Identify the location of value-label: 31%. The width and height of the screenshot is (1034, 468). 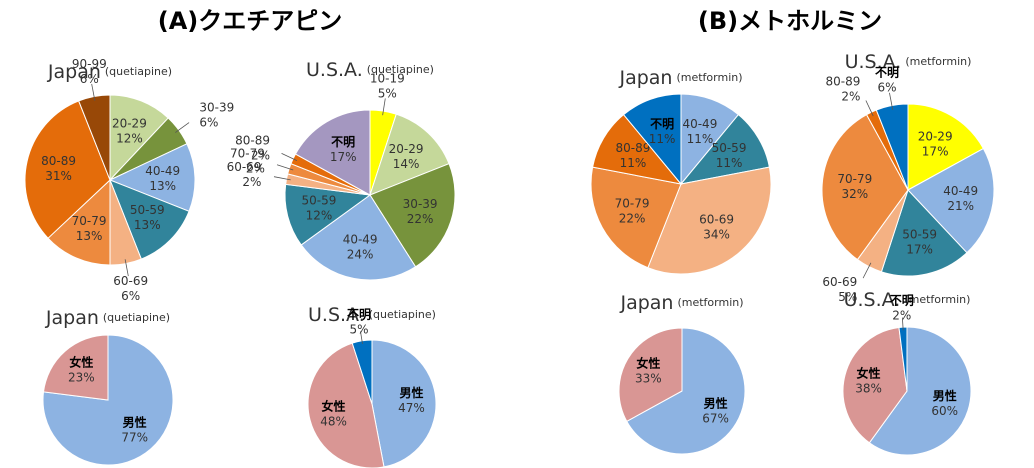
(58, 176).